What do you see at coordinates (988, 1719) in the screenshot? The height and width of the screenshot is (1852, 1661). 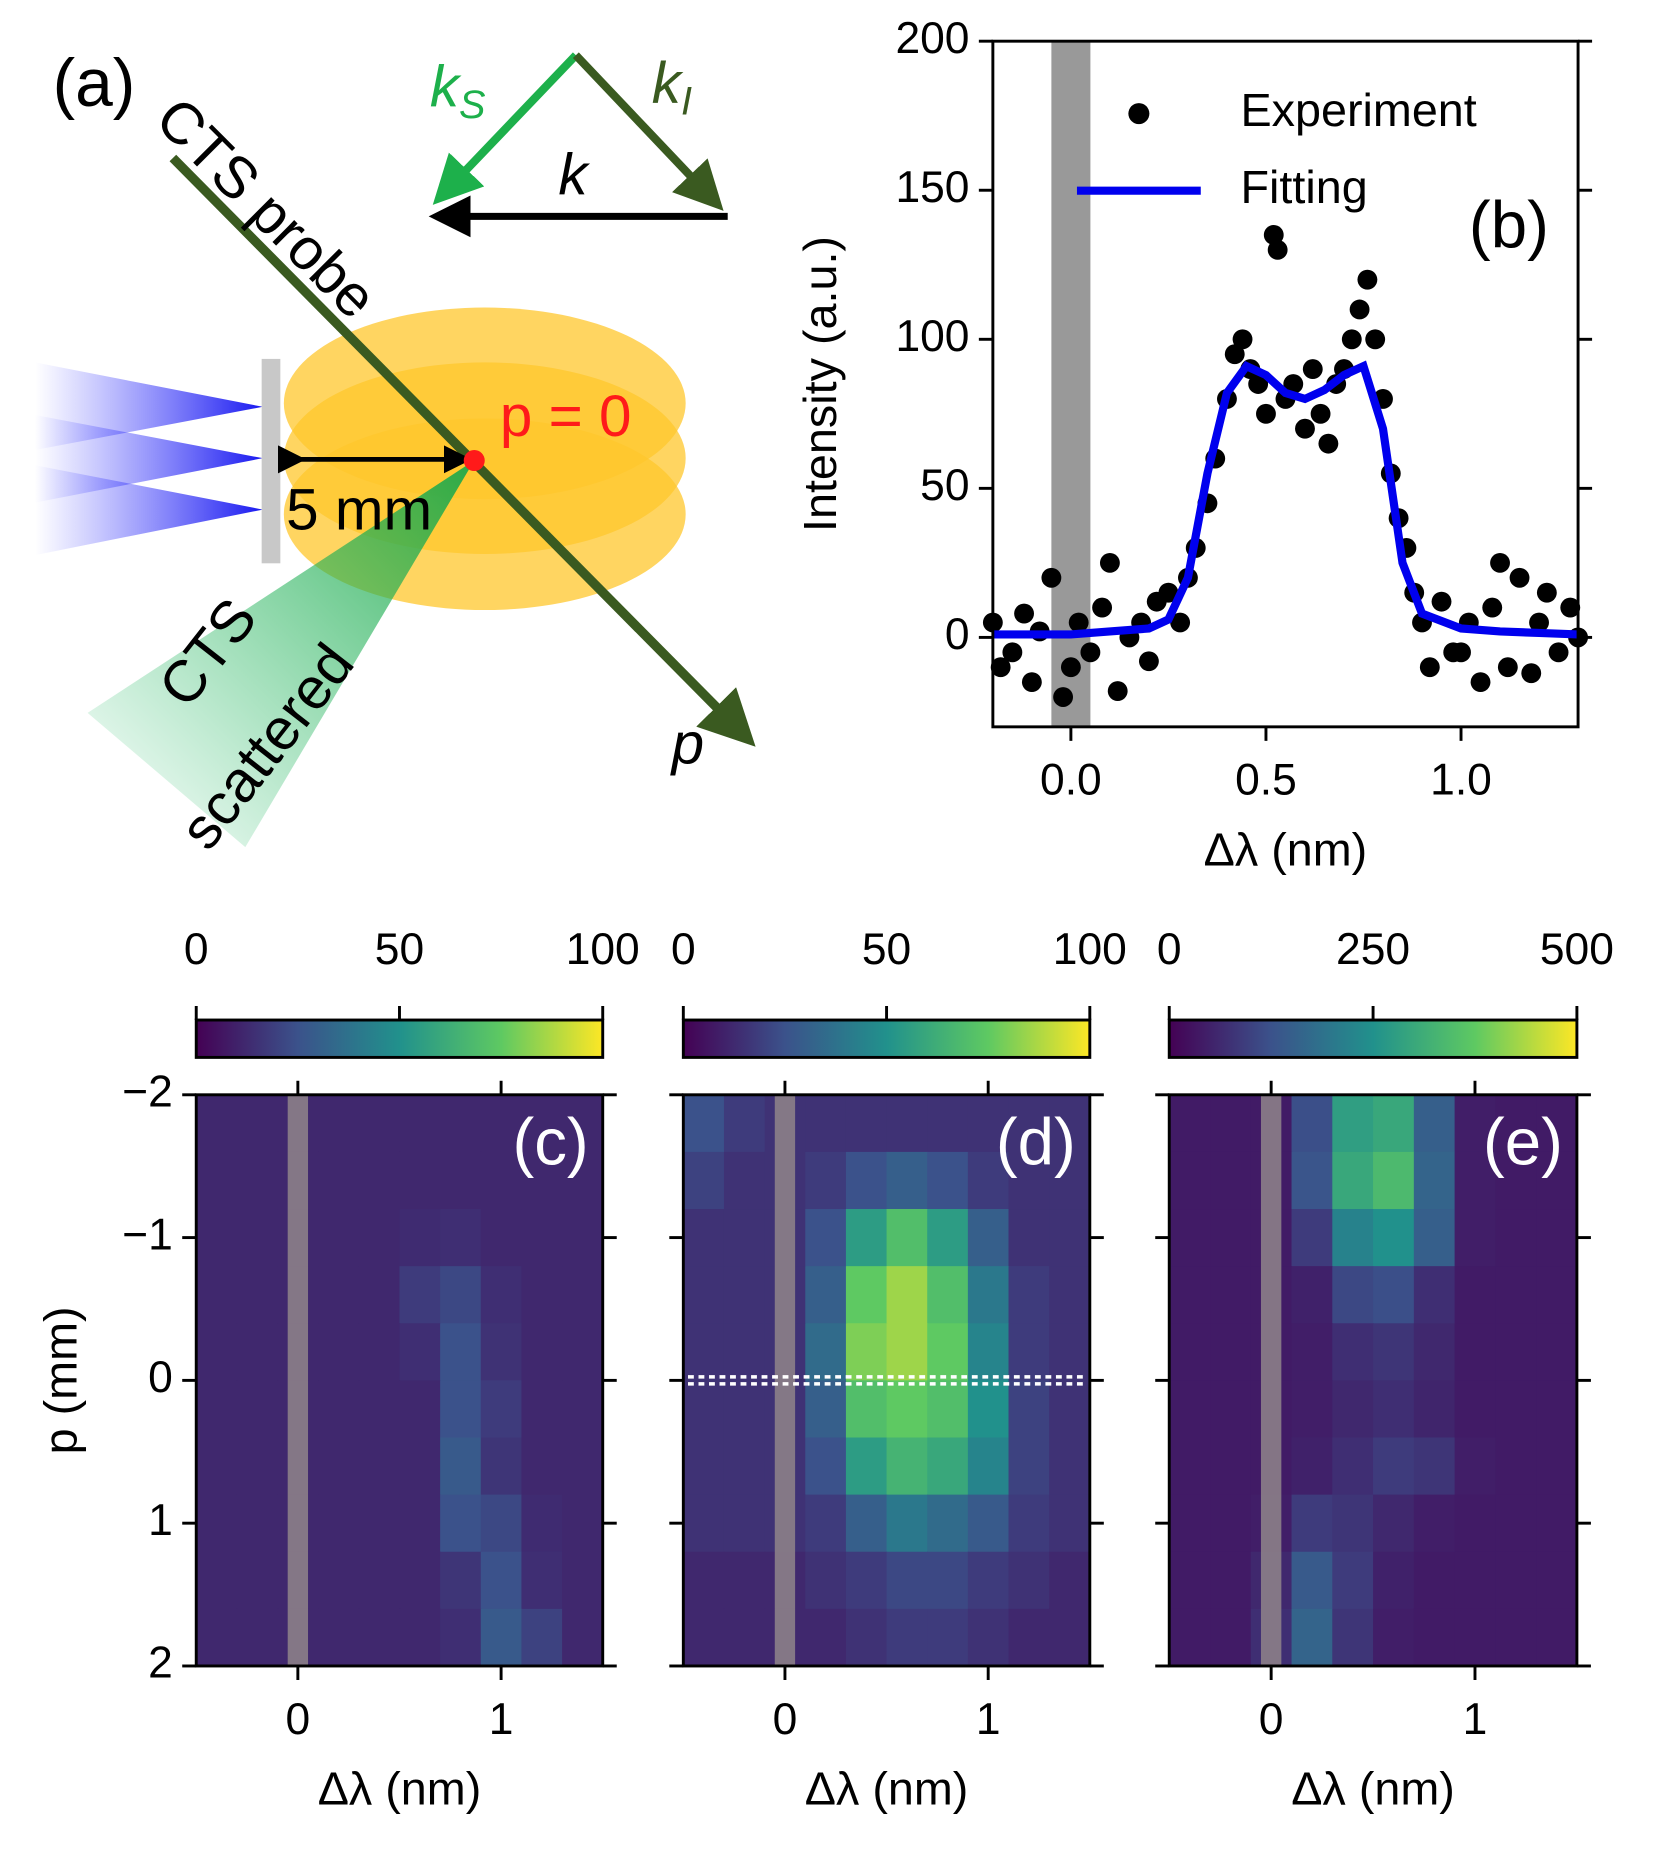 I see `x-tick-label: 1` at bounding box center [988, 1719].